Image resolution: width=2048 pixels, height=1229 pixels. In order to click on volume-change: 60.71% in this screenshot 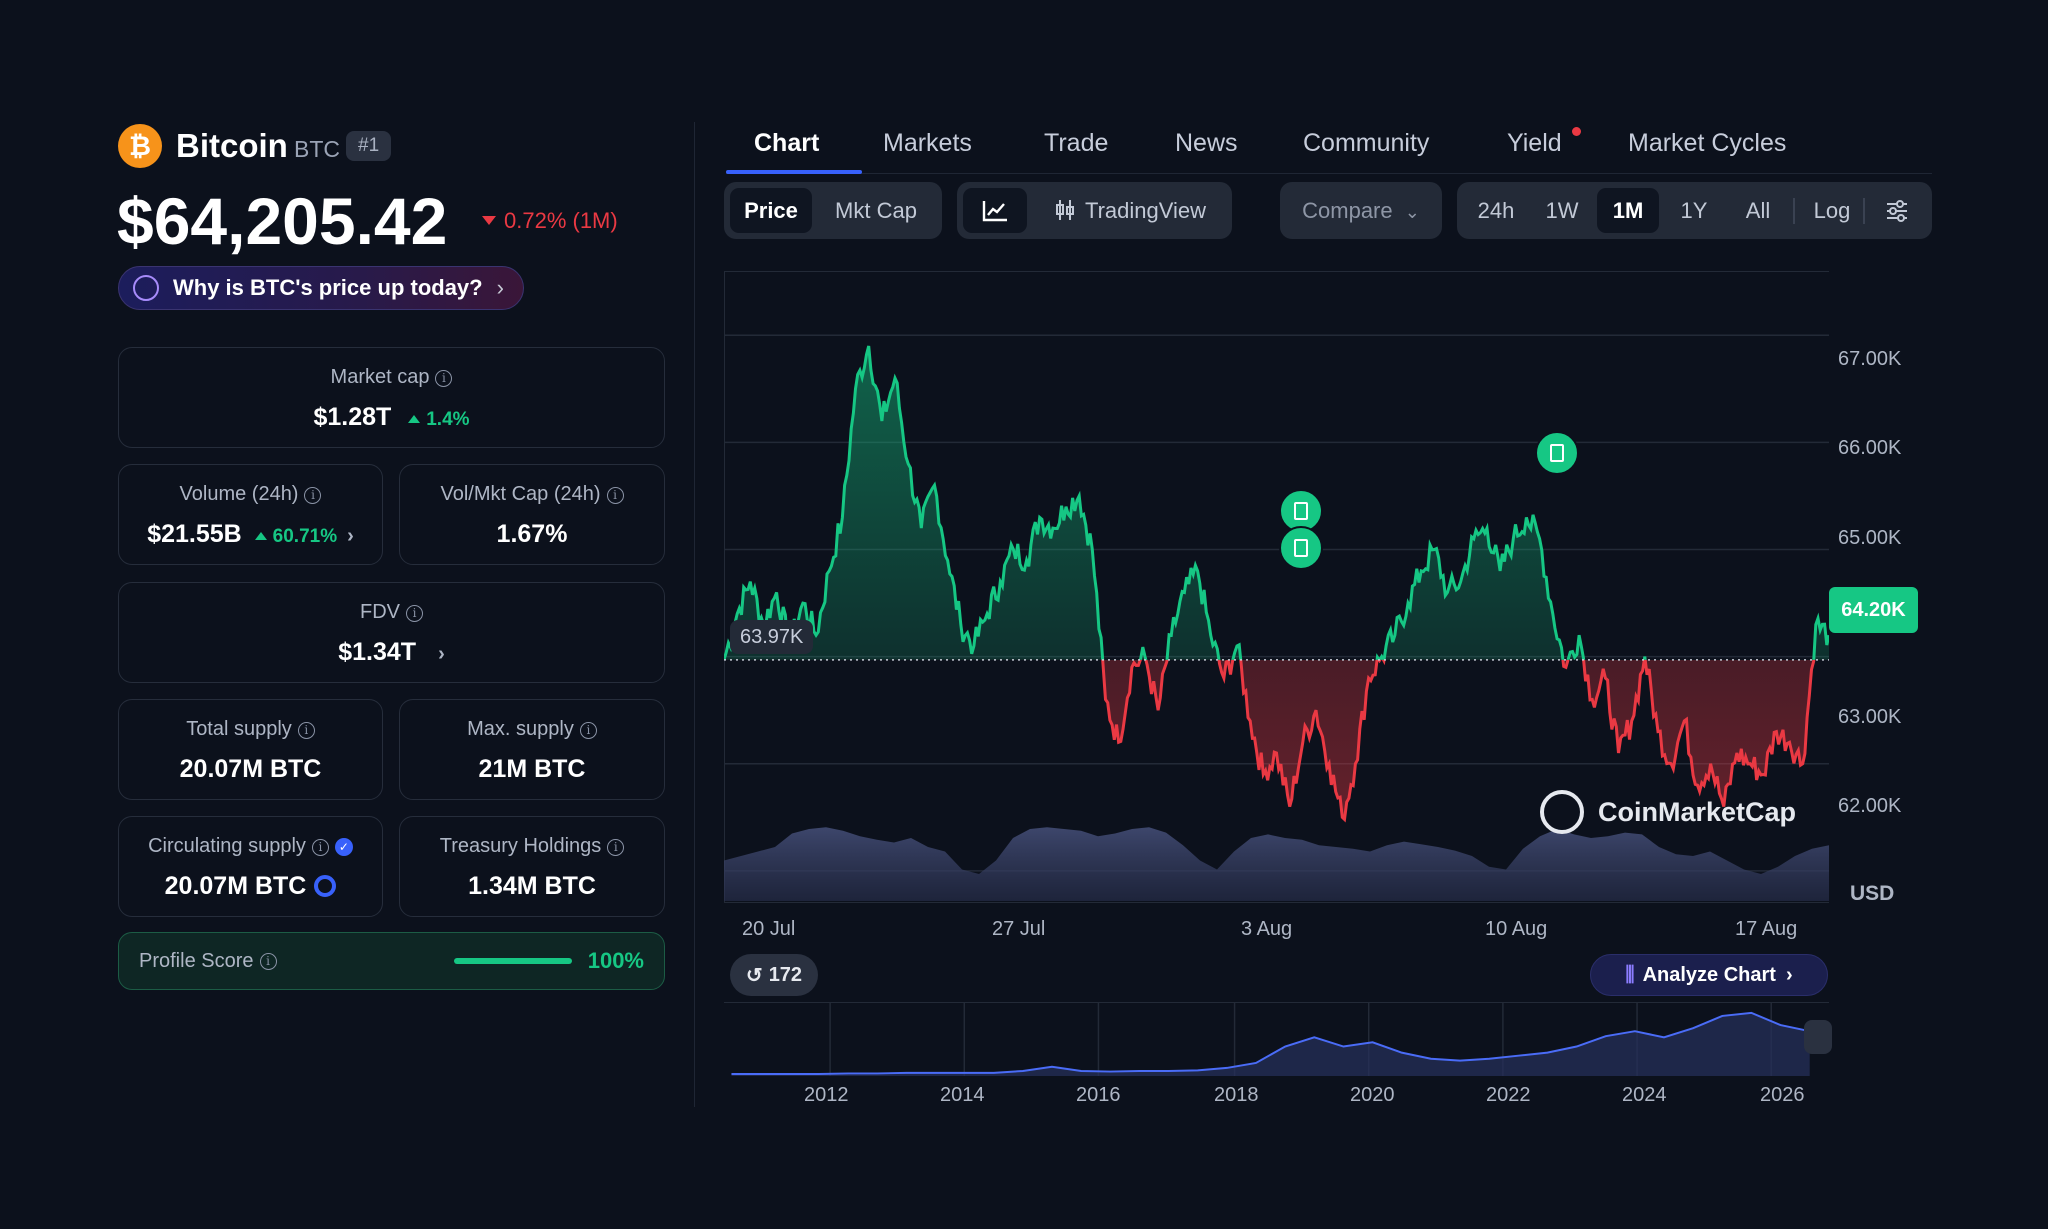, I will do `click(305, 536)`.